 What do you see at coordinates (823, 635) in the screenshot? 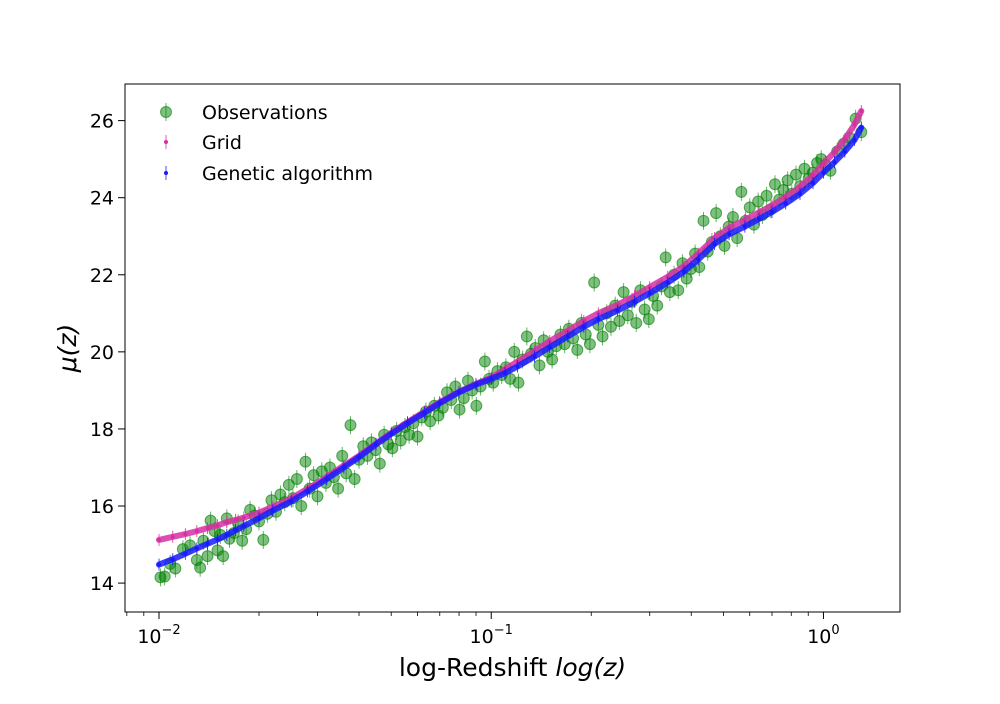
I see `x-tick-label: 100` at bounding box center [823, 635].